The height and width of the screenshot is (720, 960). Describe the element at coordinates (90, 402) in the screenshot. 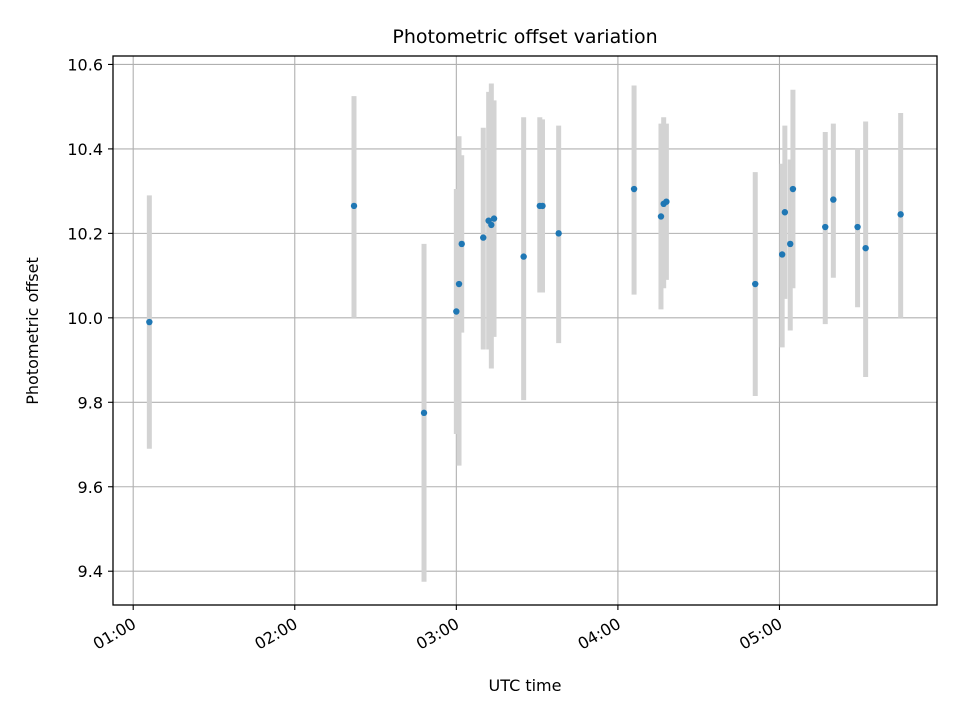

I see `y-tick-label: 9.8` at that location.